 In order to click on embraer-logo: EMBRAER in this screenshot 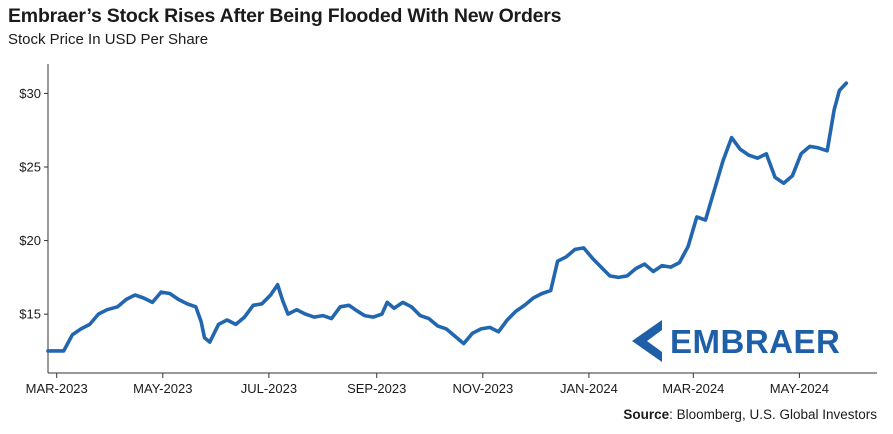, I will do `click(736, 341)`.